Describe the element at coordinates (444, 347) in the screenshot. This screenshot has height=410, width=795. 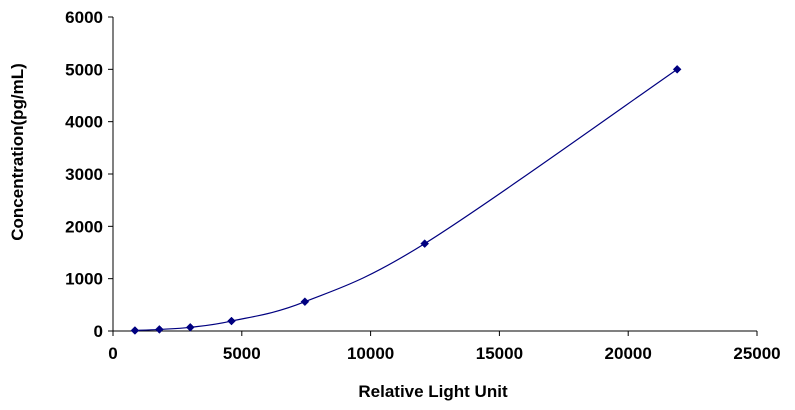
I see `x-ticks: 0 5000 10000 15000 20000 25000` at that location.